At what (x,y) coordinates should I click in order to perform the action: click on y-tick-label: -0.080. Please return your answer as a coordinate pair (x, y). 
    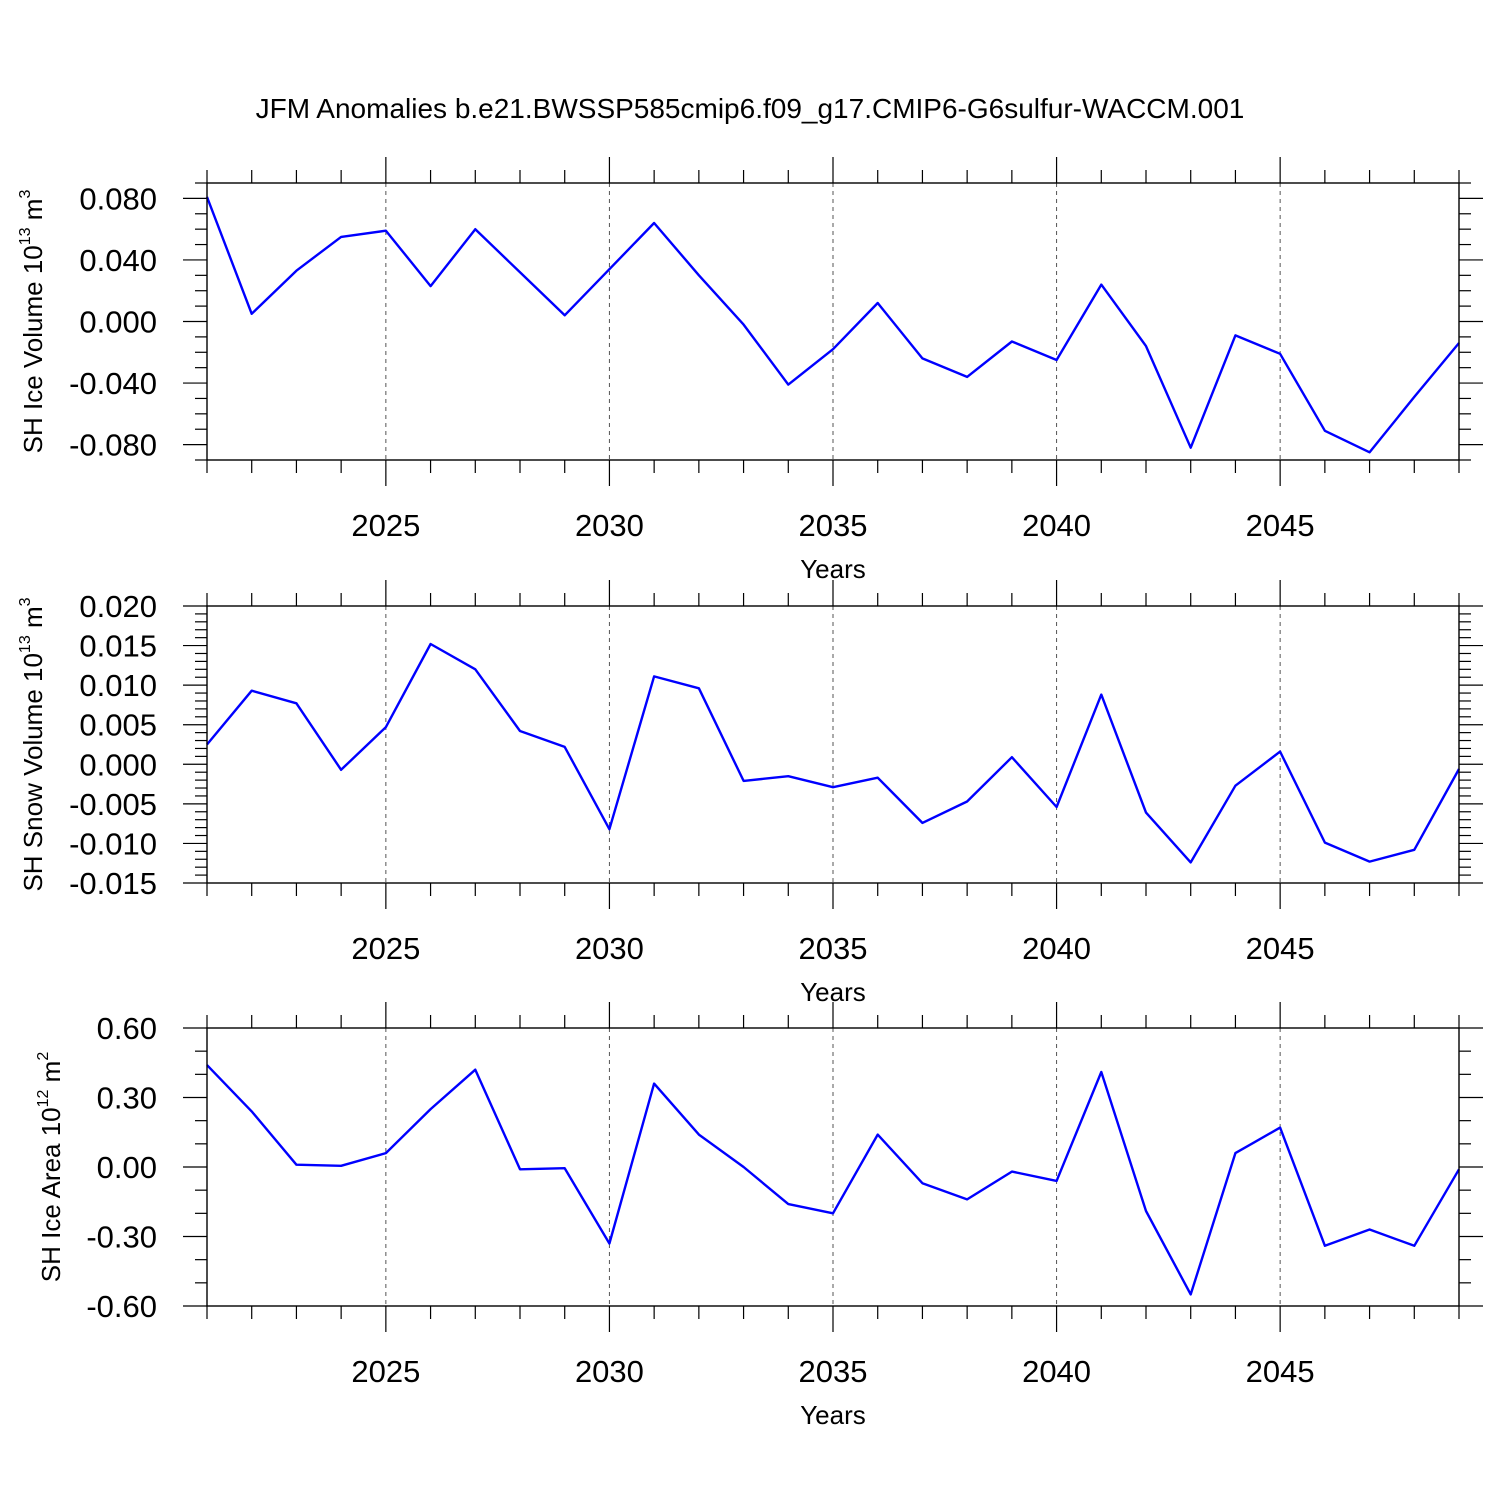
    Looking at the image, I should click on (113, 445).